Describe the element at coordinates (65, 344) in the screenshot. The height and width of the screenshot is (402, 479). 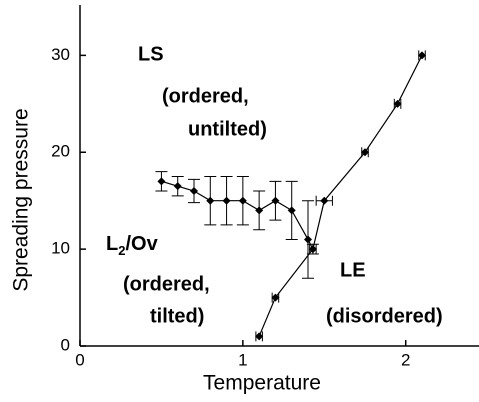
I see `y-tick-label: 0` at that location.